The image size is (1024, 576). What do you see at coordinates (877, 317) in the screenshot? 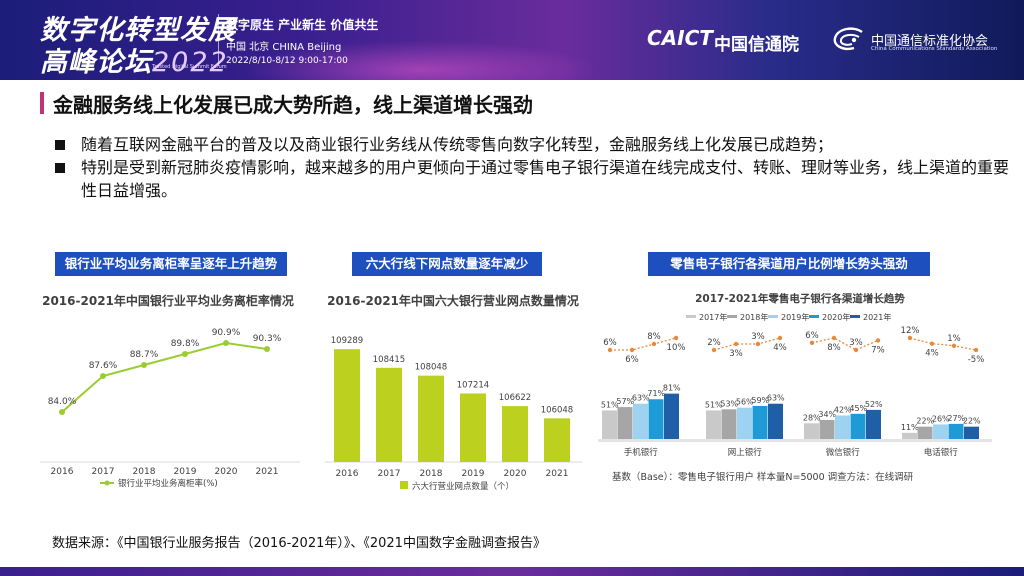
I see `chart3-legend-label: 2021年` at bounding box center [877, 317].